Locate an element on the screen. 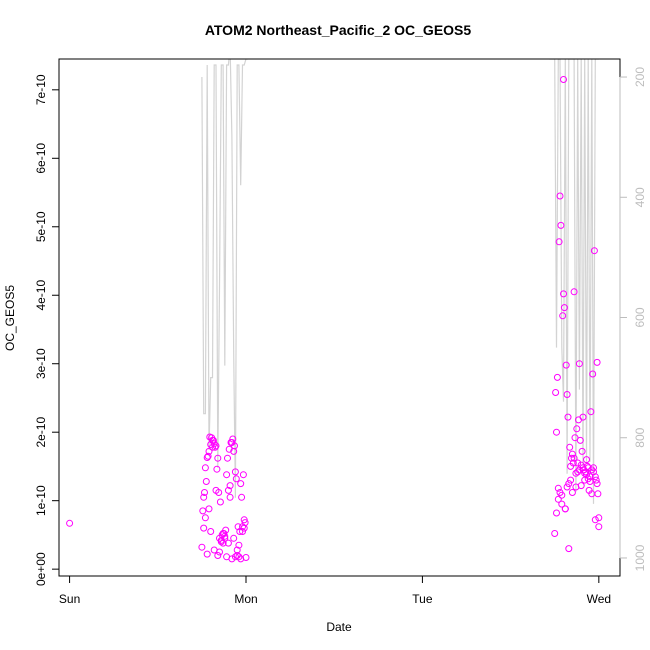 This screenshot has height=650, width=650. y-tick-label: 2e-10 is located at coordinates (41, 432).